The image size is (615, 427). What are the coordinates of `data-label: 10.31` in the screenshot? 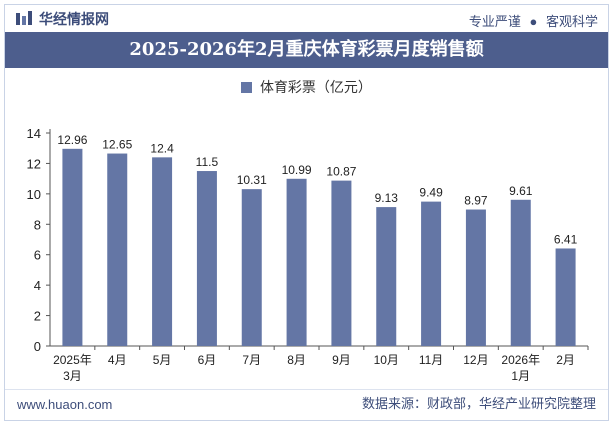 It's located at (252, 180).